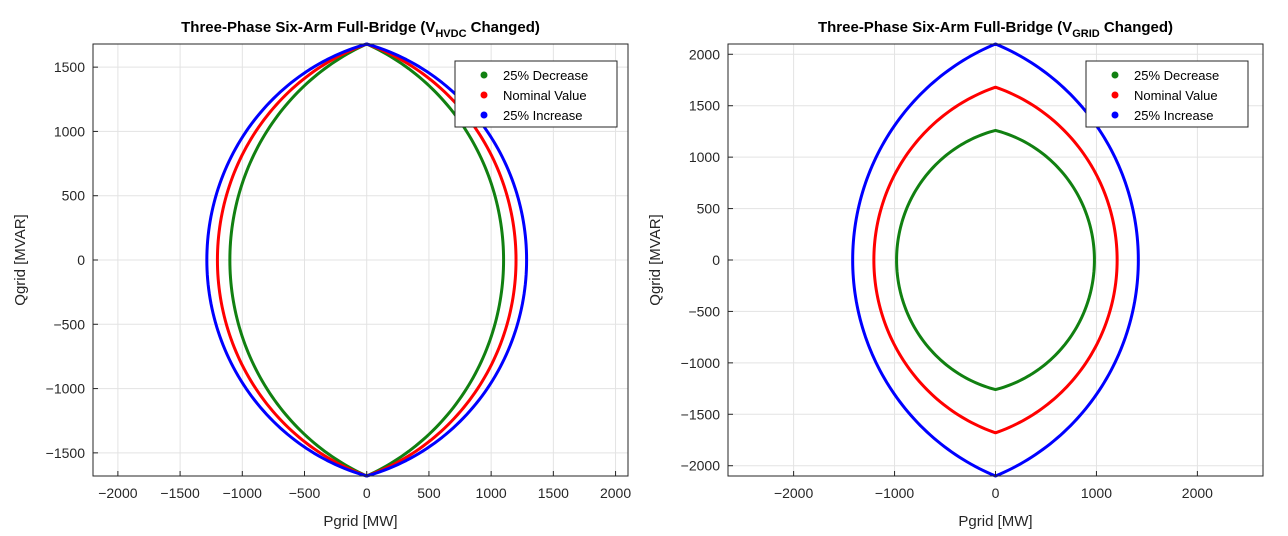 This screenshot has height=536, width=1288. What do you see at coordinates (180, 493) in the screenshot?
I see `x-tick-label: −1500` at bounding box center [180, 493].